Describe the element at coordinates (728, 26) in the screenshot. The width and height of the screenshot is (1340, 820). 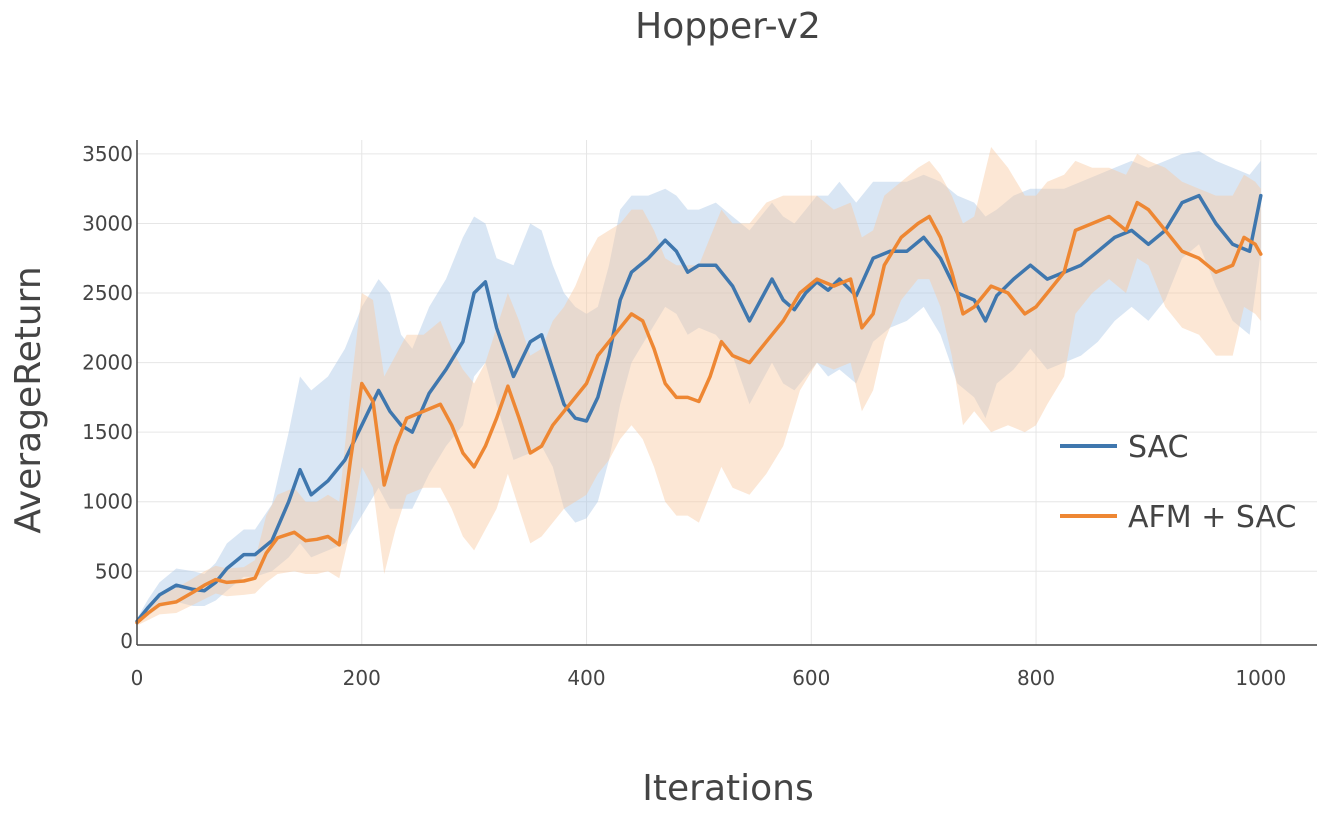
I see `chart-title: Hopper-v2` at that location.